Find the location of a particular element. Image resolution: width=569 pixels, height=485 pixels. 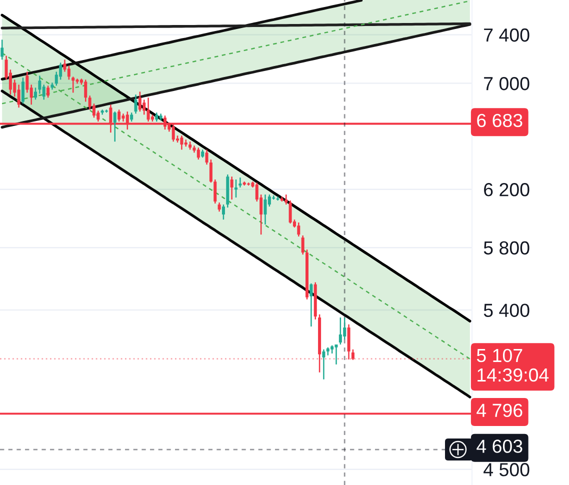

ref-line-label: 6 683 is located at coordinates (499, 121).